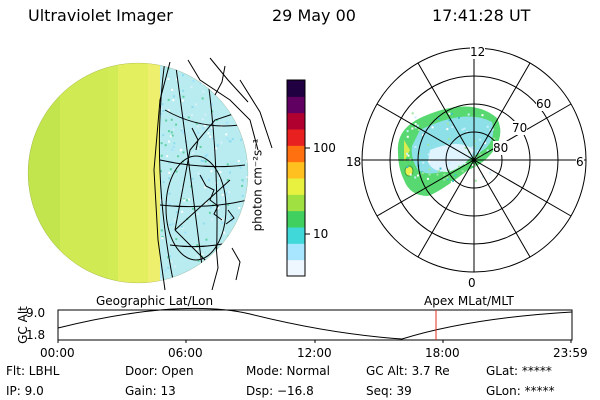 This screenshot has height=400, width=600. I want to click on instrument-title: Ultraviolet Imager, so click(100, 15).